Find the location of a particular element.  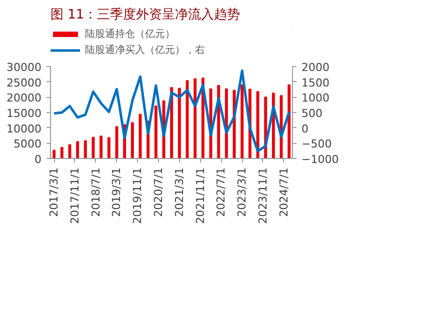

y-tick-label: 25000 is located at coordinates (24, 83).